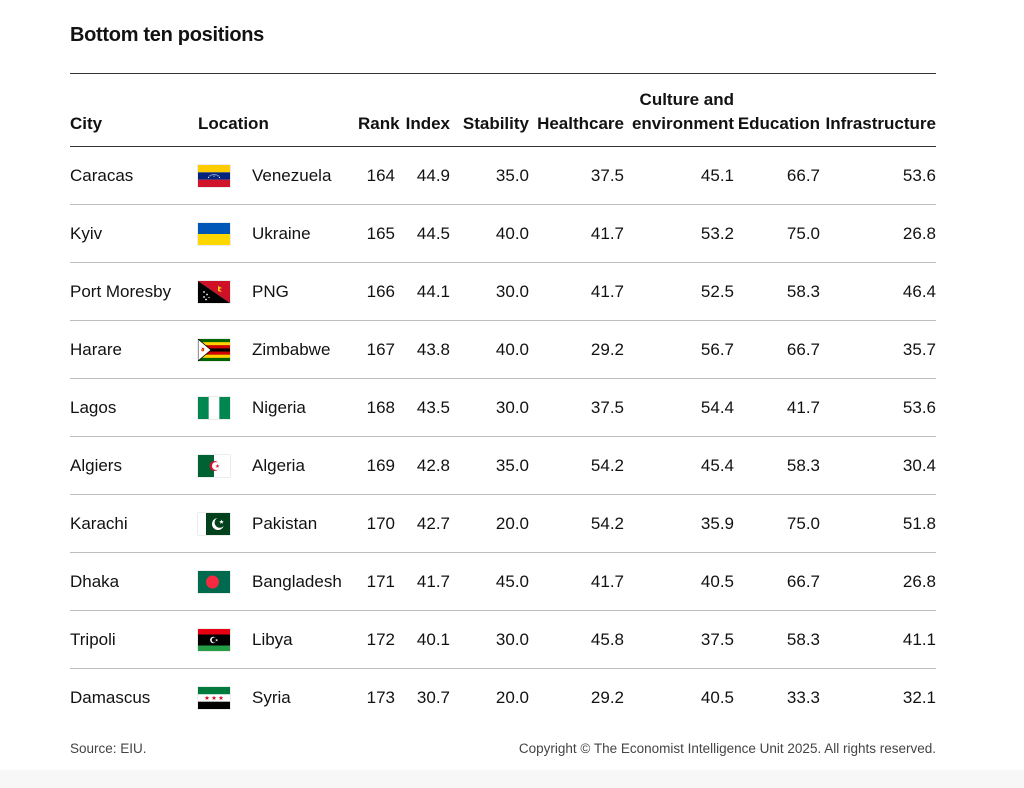 The image size is (1024, 788). What do you see at coordinates (214, 466) in the screenshot?
I see `algeria-flag-icon` at bounding box center [214, 466].